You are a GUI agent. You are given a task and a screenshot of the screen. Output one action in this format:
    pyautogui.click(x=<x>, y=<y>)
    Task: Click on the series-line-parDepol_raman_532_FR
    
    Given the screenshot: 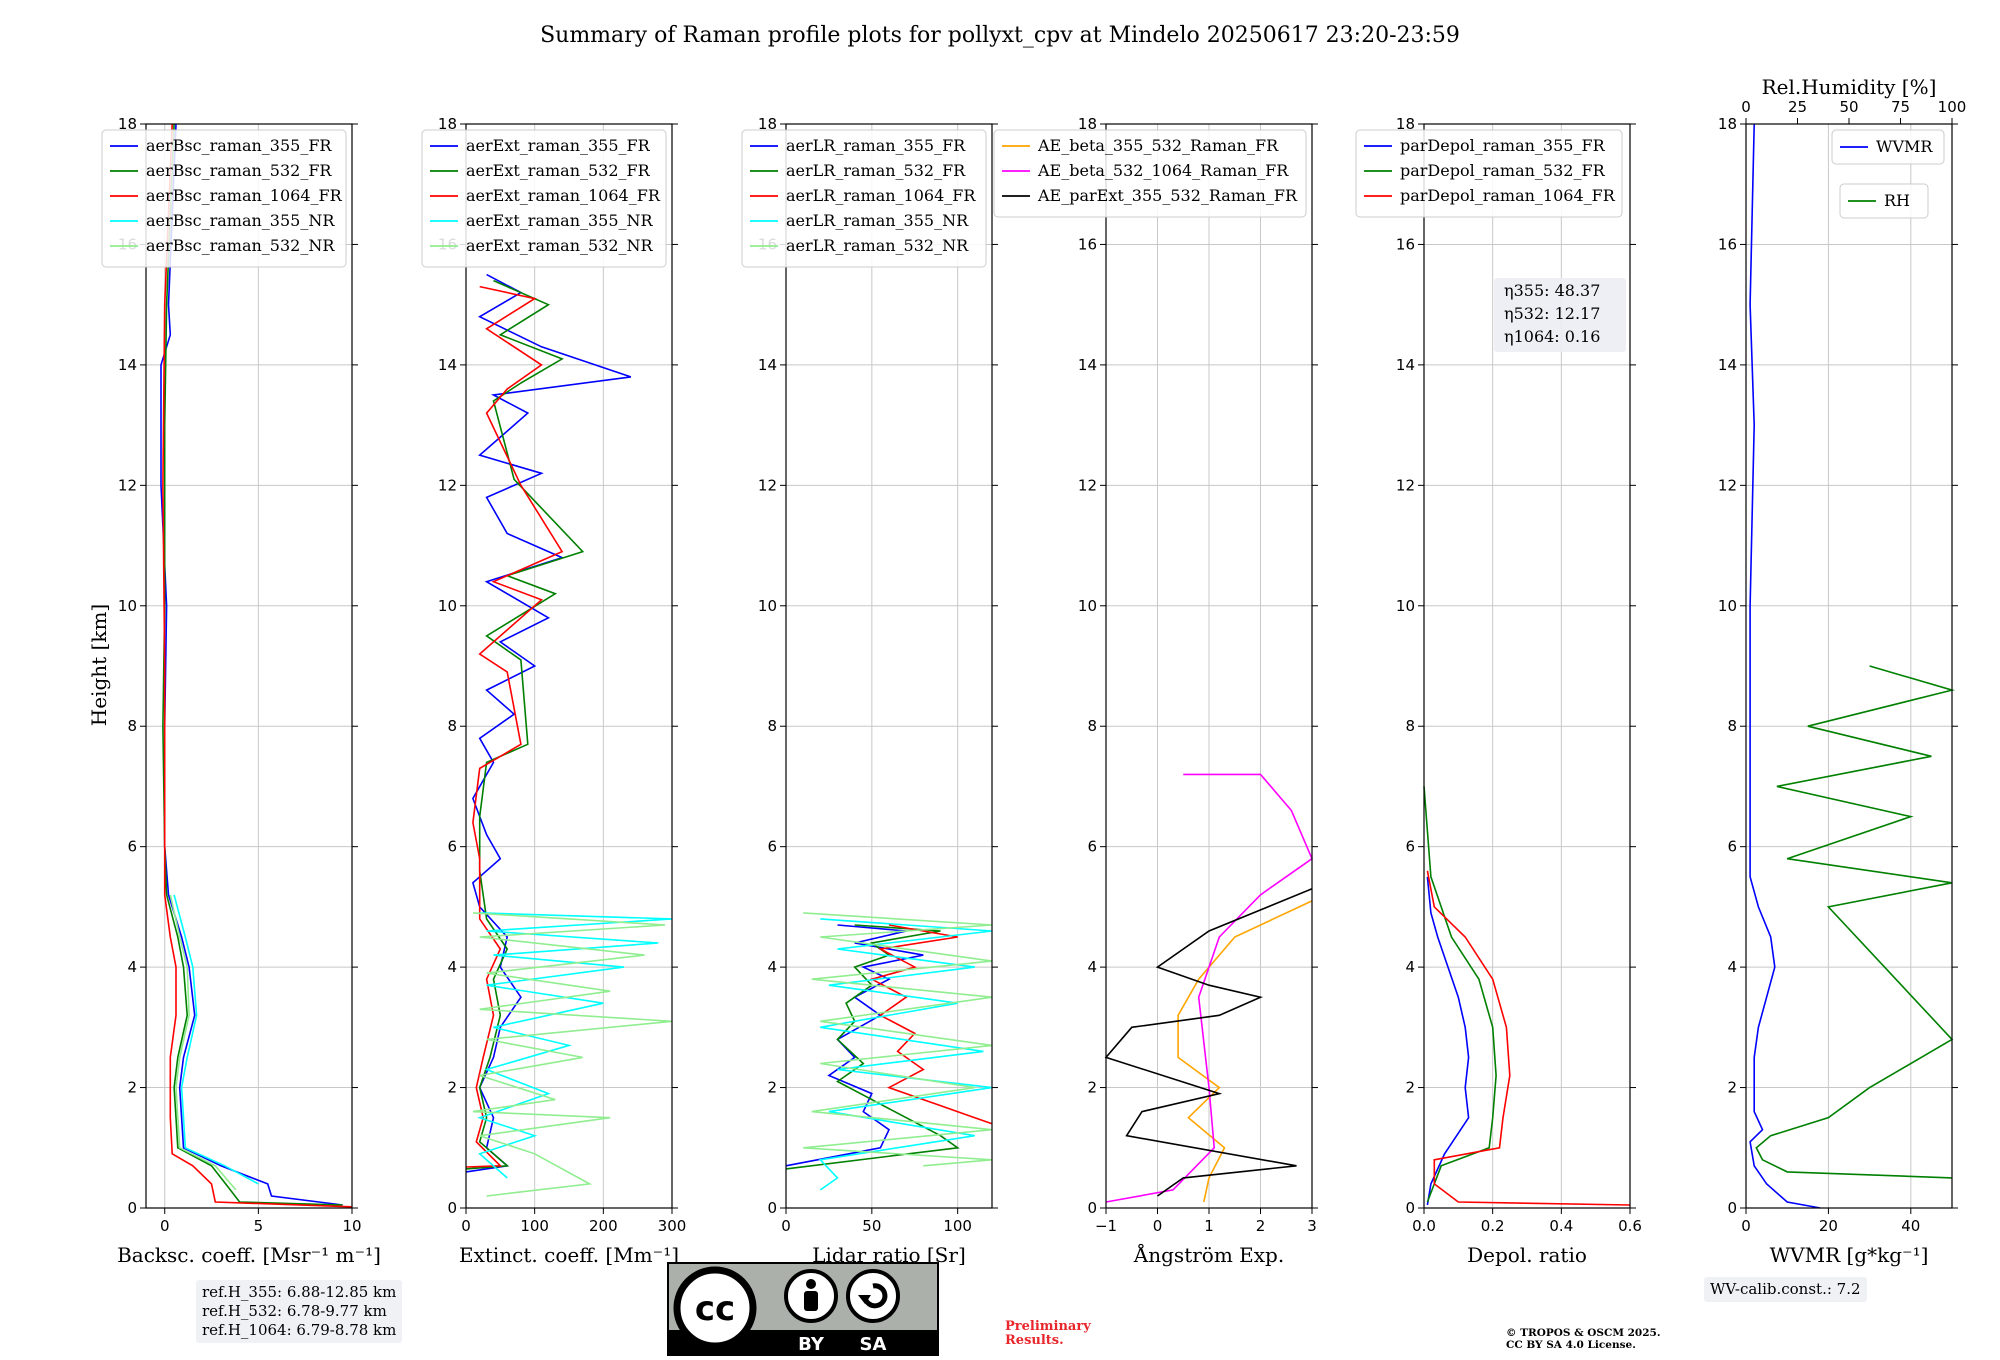 What is the action you would take?
    pyautogui.click(x=1460, y=994)
    